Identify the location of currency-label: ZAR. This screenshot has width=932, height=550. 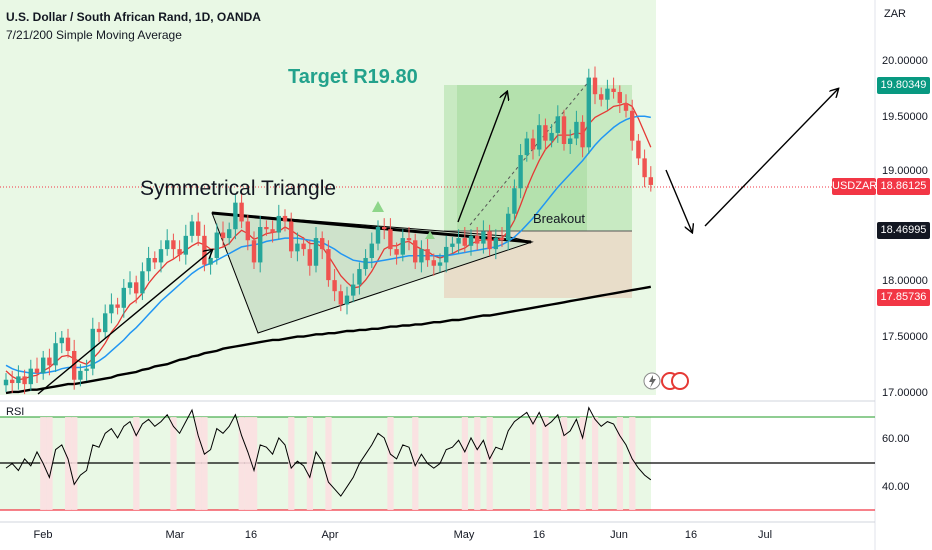
(895, 14).